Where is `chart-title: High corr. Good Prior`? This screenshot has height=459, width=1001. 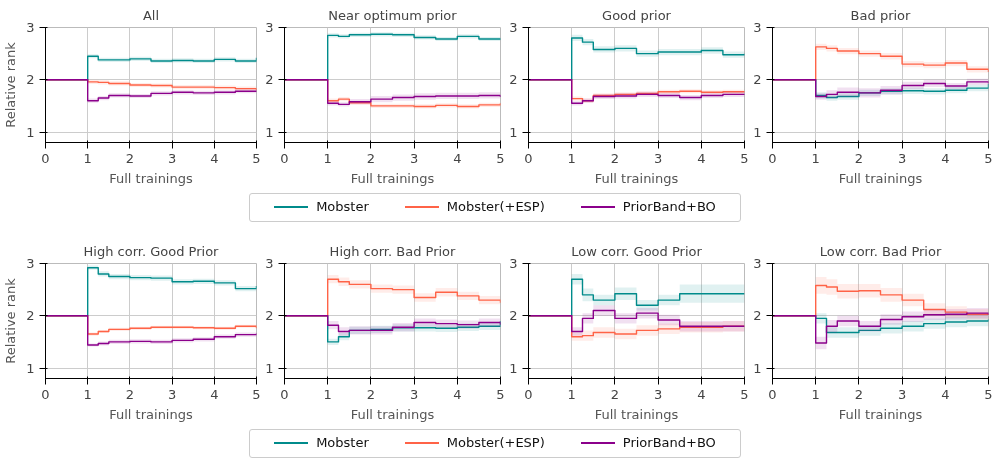
chart-title: High corr. Good Prior is located at coordinates (151, 251).